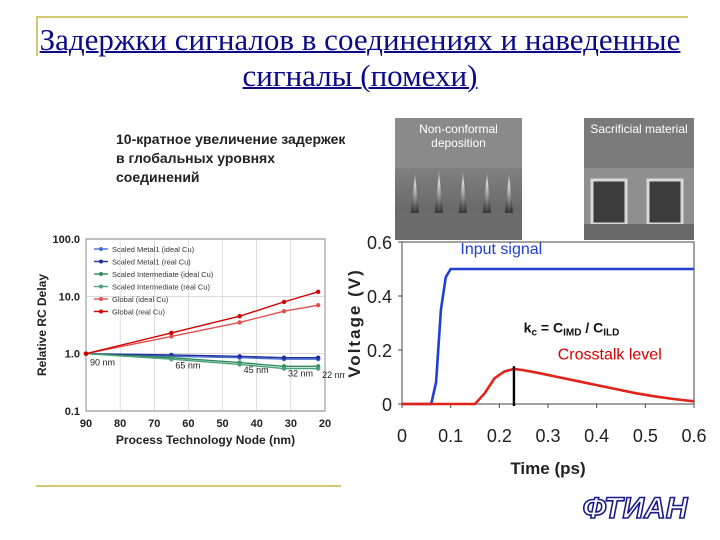 The height and width of the screenshot is (540, 720). I want to click on v-y-tick-label: 0, so click(387, 405).